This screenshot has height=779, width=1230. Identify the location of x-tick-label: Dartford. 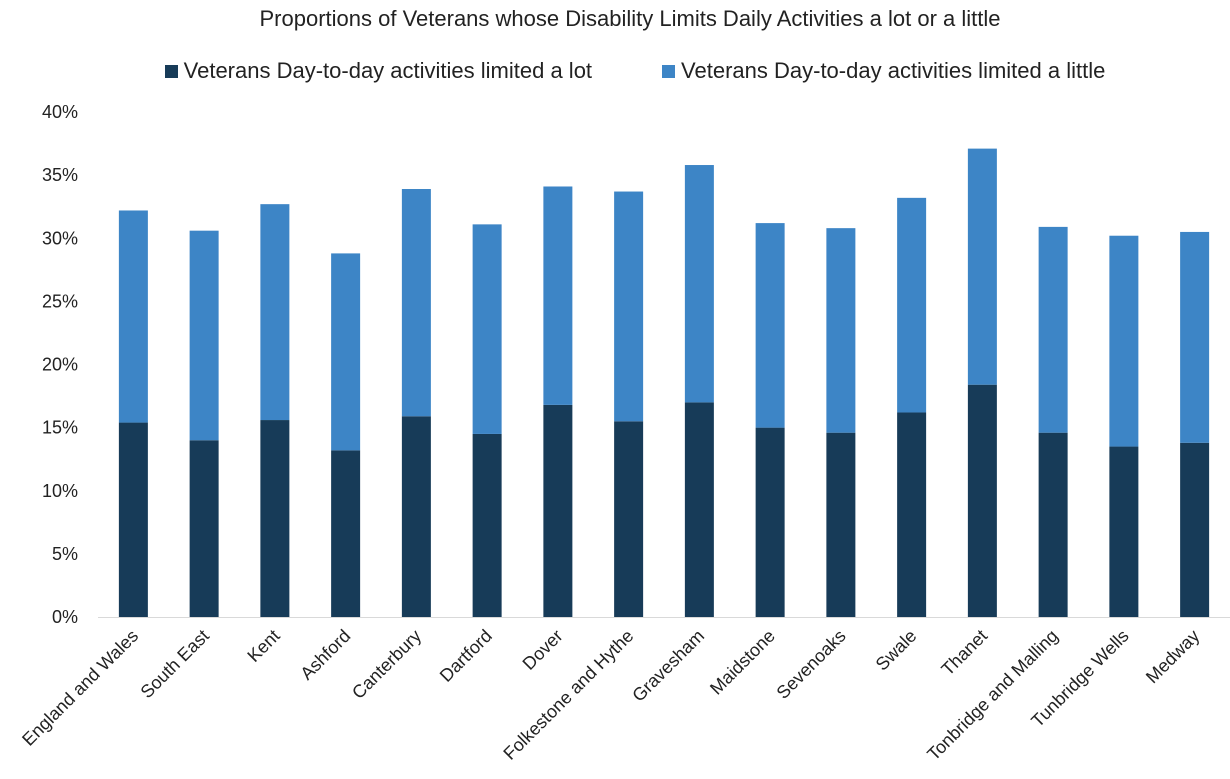
(466, 656).